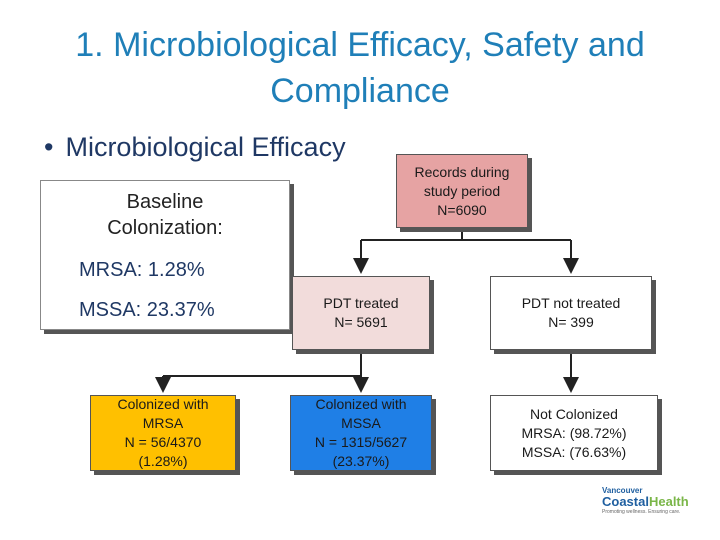  What do you see at coordinates (142, 270) in the screenshot?
I see `baseline-mrsa: MRSA: 1.28%` at bounding box center [142, 270].